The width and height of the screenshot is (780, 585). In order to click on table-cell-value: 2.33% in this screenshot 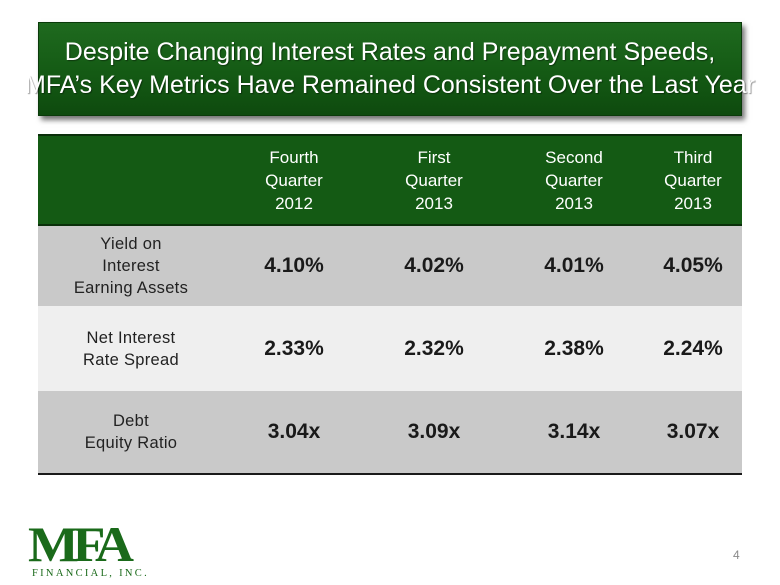, I will do `click(294, 348)`.